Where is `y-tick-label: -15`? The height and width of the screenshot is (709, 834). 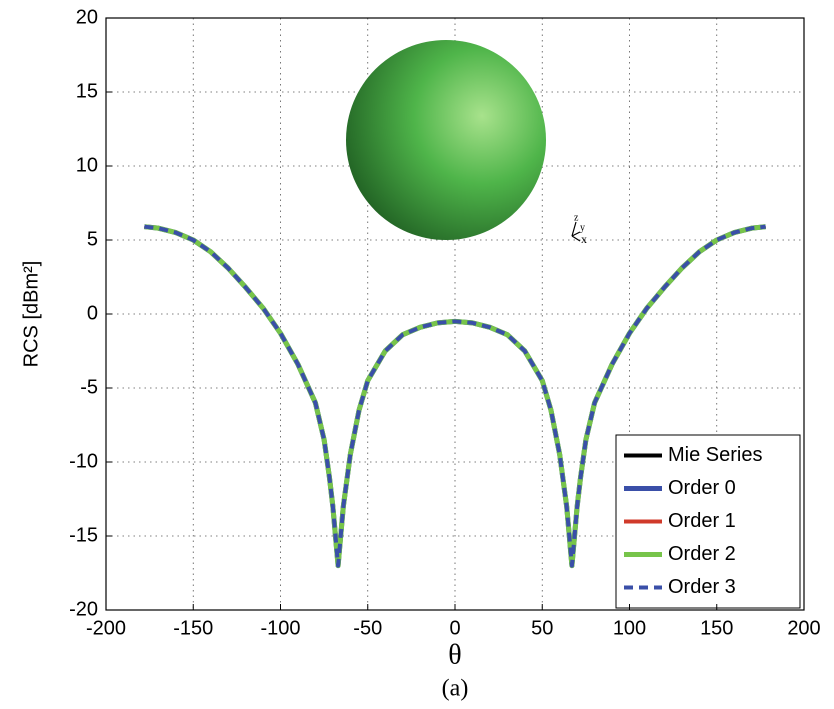
y-tick-label: -15 is located at coordinates (83, 535).